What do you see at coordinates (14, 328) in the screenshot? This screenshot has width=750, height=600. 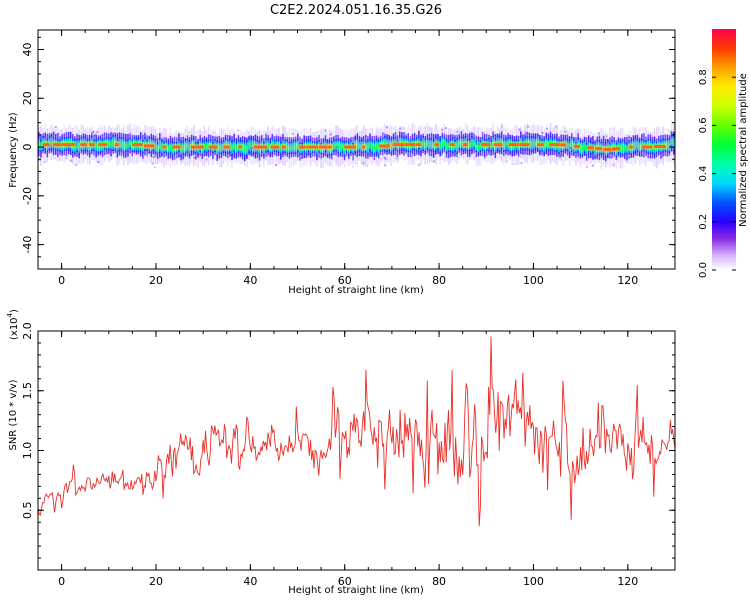 I see `scale-prefix: (x10` at bounding box center [14, 328].